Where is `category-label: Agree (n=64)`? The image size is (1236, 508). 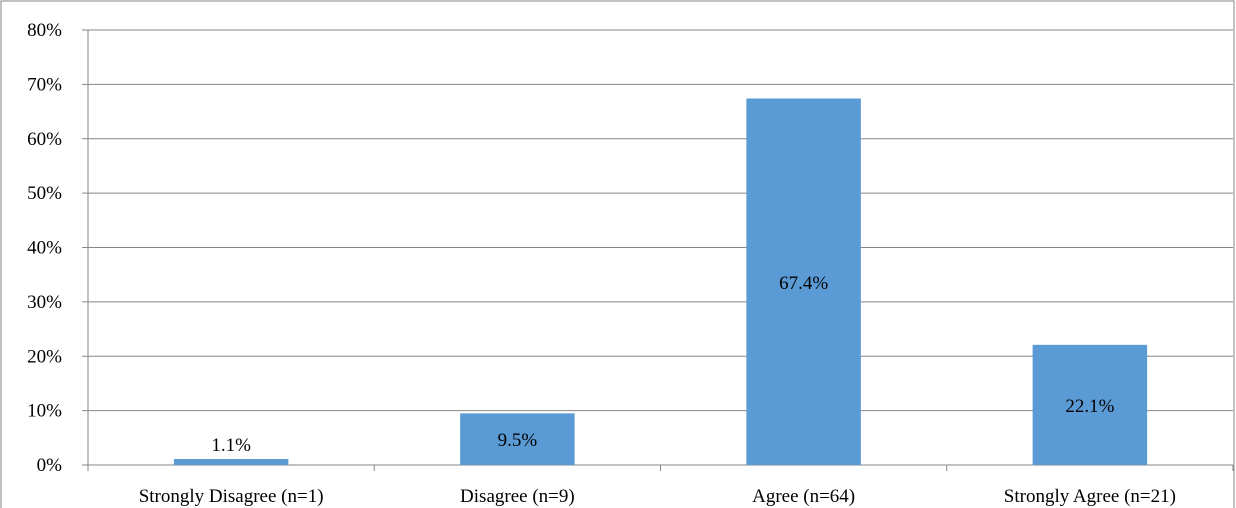
category-label: Agree (n=64) is located at coordinates (803, 496).